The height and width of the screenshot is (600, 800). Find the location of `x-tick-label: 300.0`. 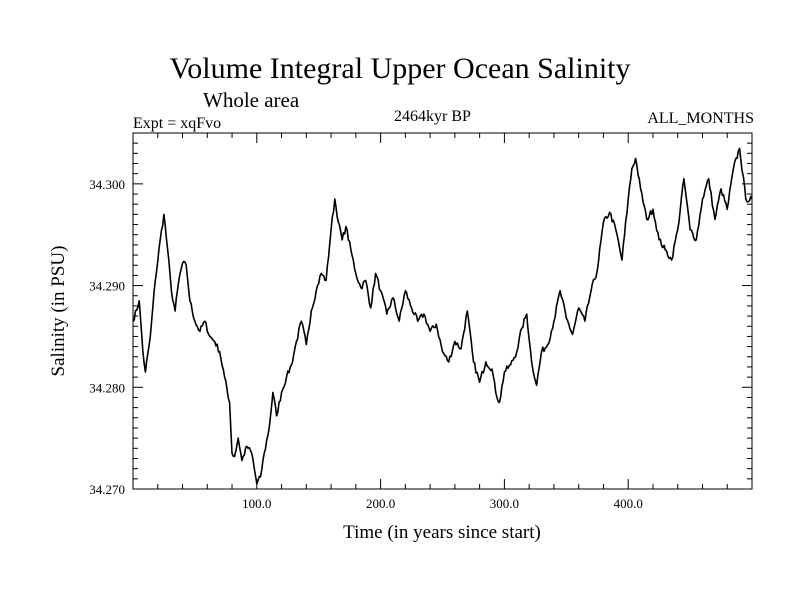

x-tick-label: 300.0 is located at coordinates (504, 503).